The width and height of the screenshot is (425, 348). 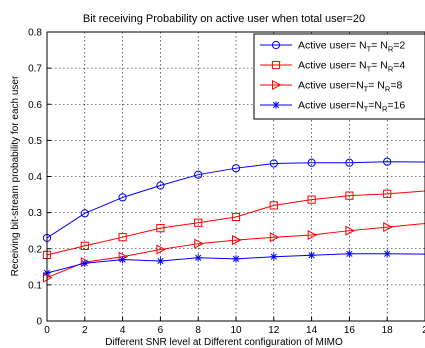 What do you see at coordinates (35, 105) in the screenshot?
I see `y-tick-label: 0.6` at bounding box center [35, 105].